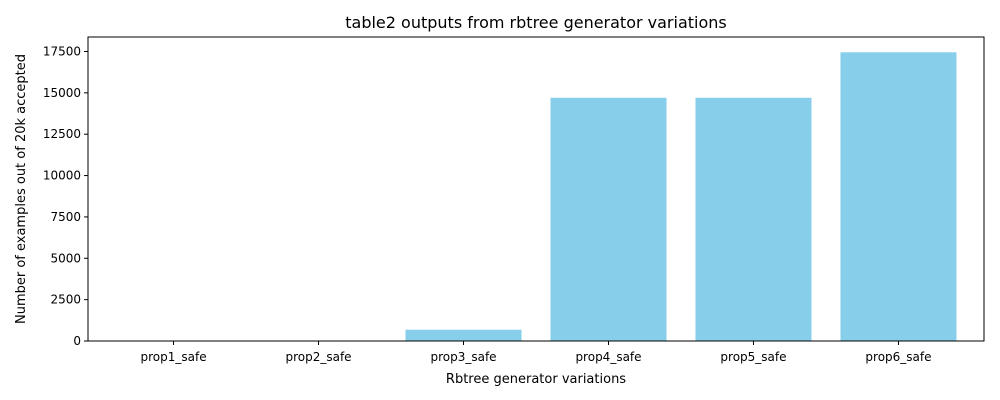  What do you see at coordinates (62, 51) in the screenshot?
I see `y-tick-label: 17500` at bounding box center [62, 51].